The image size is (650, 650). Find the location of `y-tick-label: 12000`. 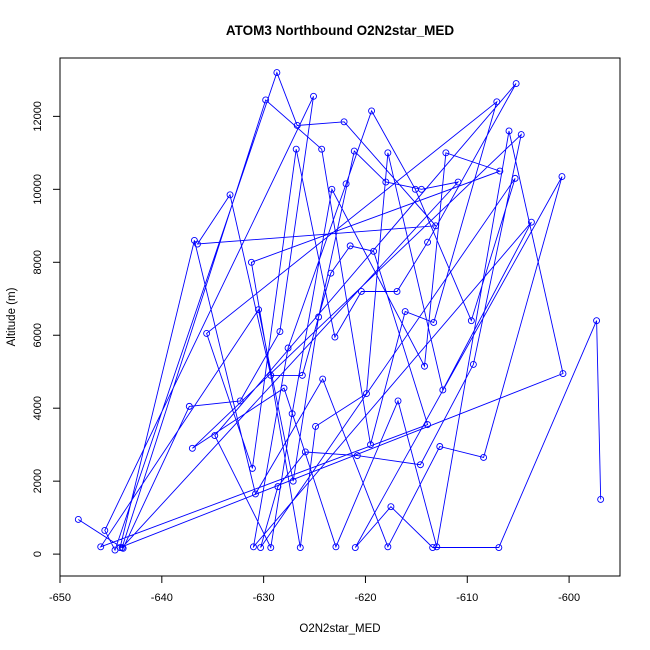

y-tick-label: 12000 is located at coordinates (38, 116).